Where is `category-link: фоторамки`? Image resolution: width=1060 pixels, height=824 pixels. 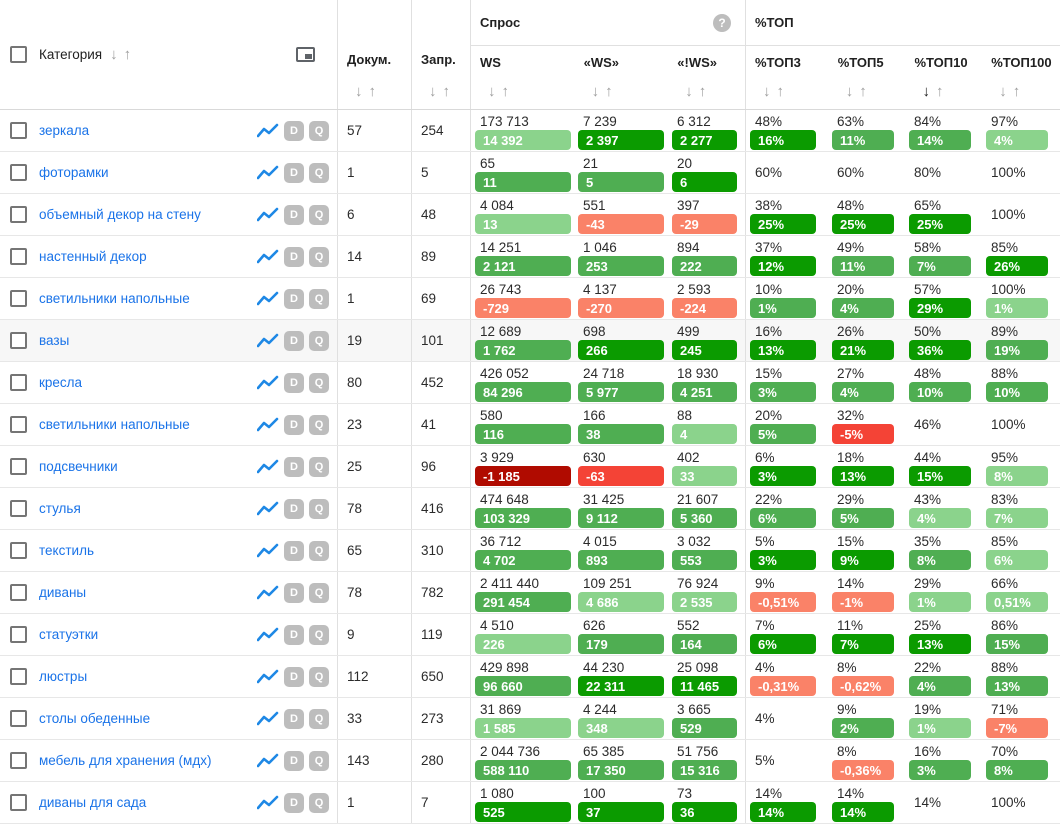
category-link: фоторамки is located at coordinates (74, 172).